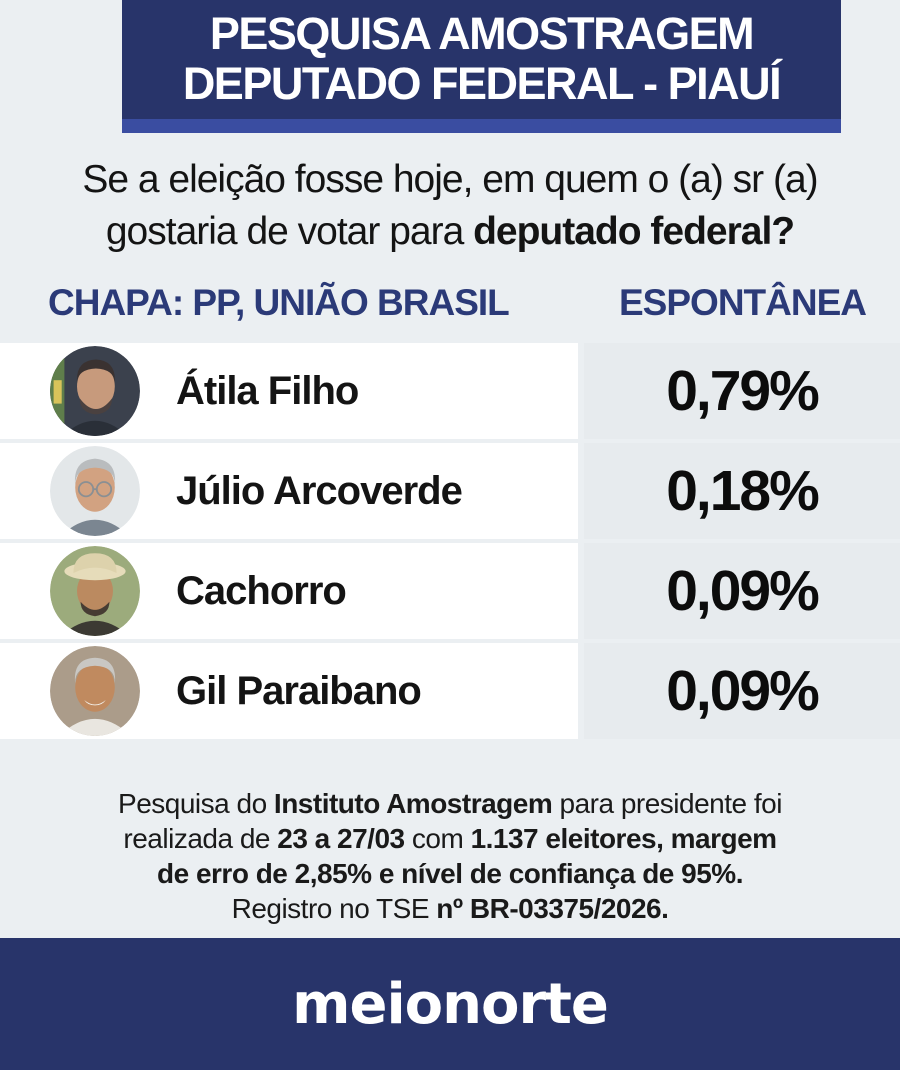 The height and width of the screenshot is (1070, 900). I want to click on table-row: Gil Paraibano 0,09%, so click(450, 691).